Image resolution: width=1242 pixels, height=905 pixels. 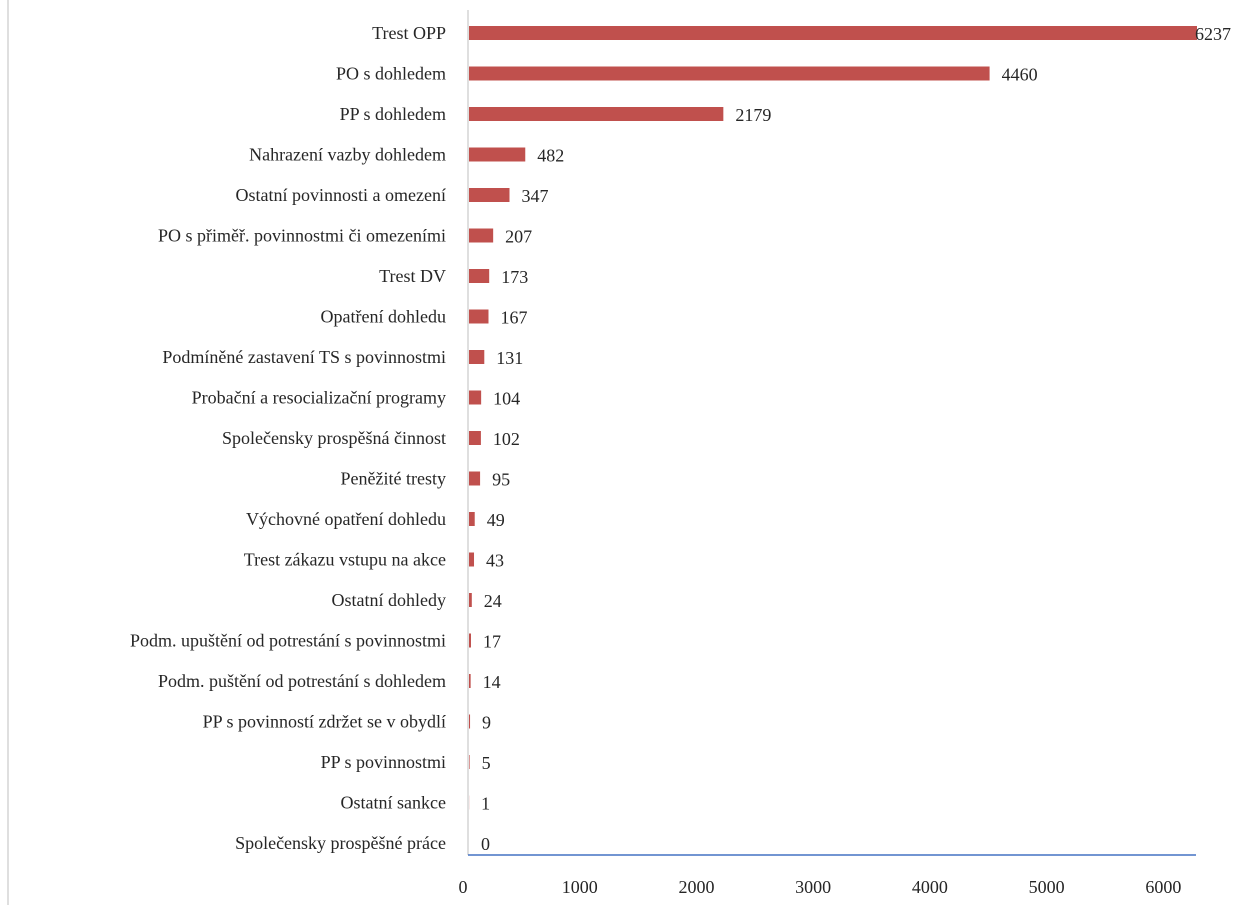 What do you see at coordinates (535, 196) in the screenshot?
I see `value-label: 347` at bounding box center [535, 196].